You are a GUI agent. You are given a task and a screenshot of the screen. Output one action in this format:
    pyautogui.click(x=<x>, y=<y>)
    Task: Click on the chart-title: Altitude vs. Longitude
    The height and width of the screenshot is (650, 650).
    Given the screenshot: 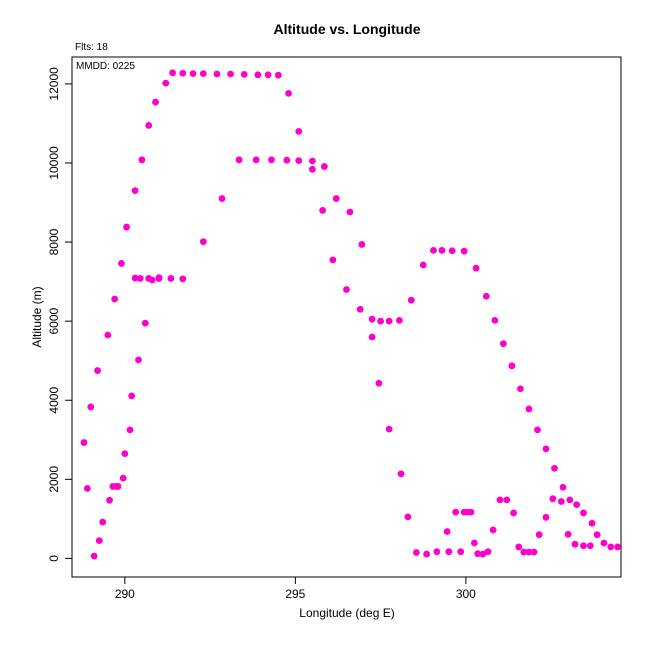 What is the action you would take?
    pyautogui.click(x=347, y=29)
    